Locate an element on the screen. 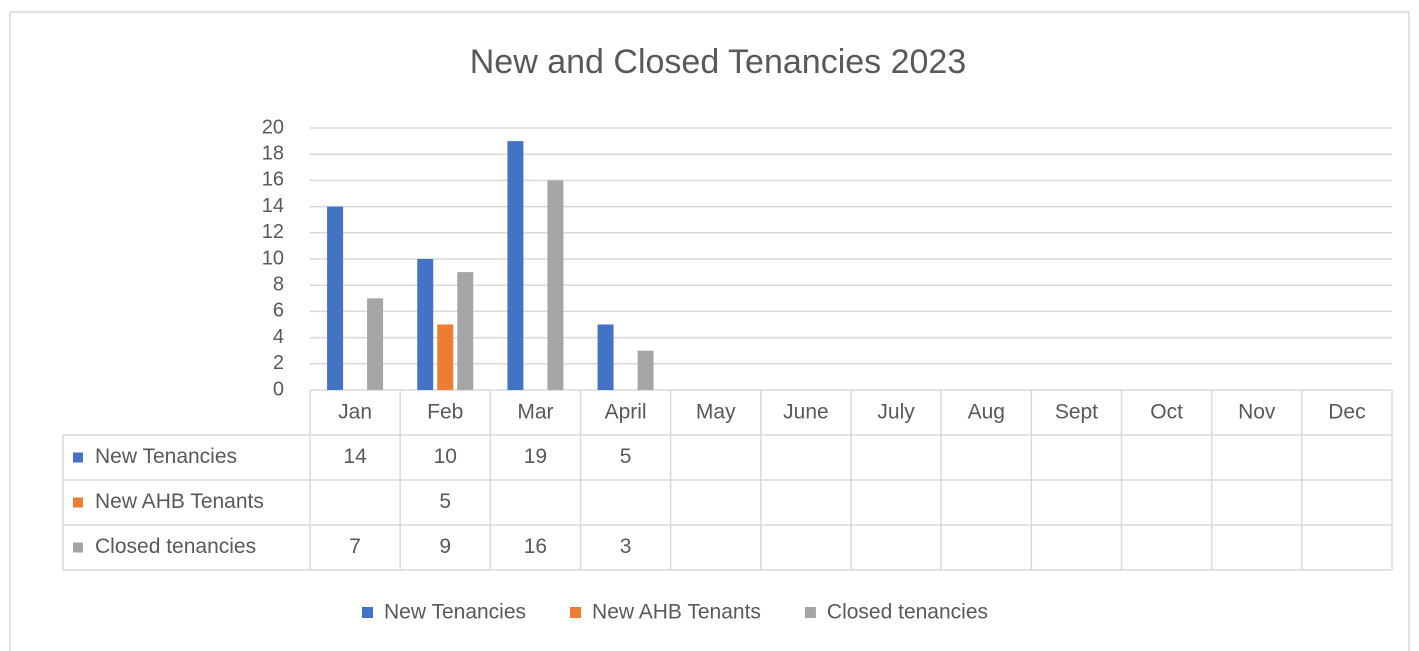  table-cell: 19 is located at coordinates (535, 456).